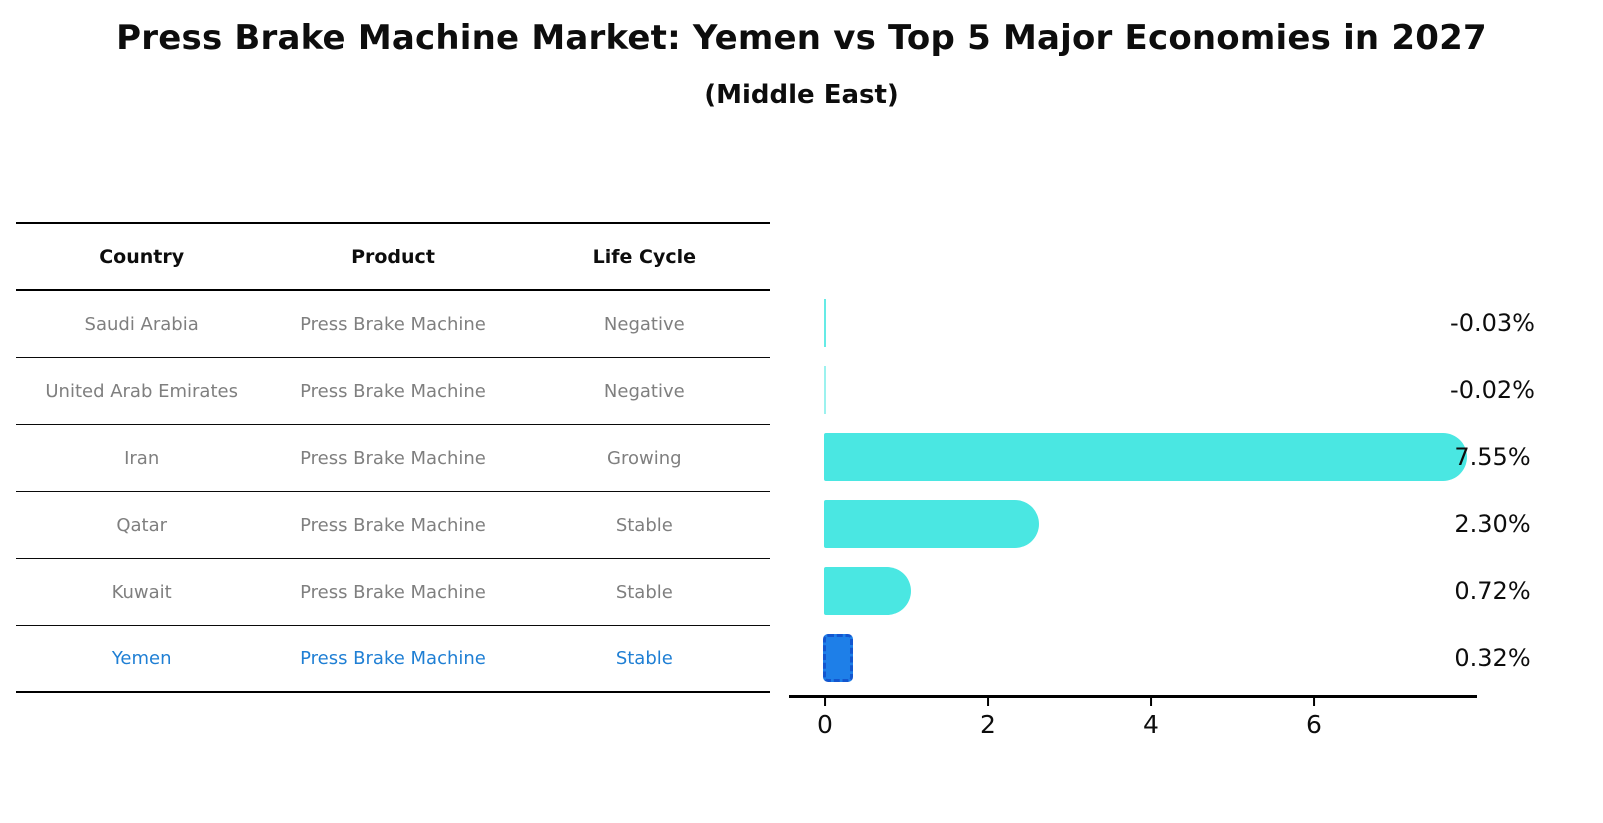  Describe the element at coordinates (1492, 590) in the screenshot. I see `value-label-kuwait: 0.72%` at that location.